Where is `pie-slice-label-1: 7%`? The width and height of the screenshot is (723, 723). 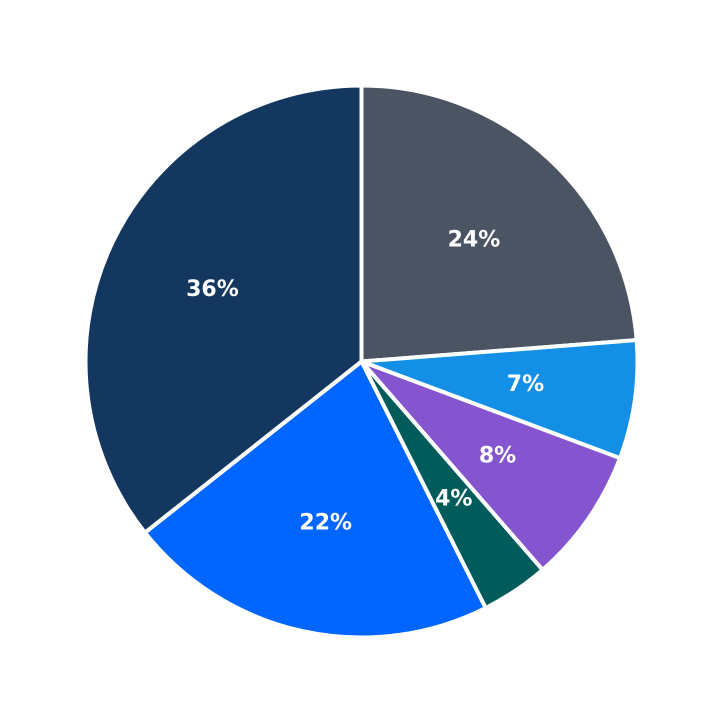 pie-slice-label-1: 7% is located at coordinates (525, 384).